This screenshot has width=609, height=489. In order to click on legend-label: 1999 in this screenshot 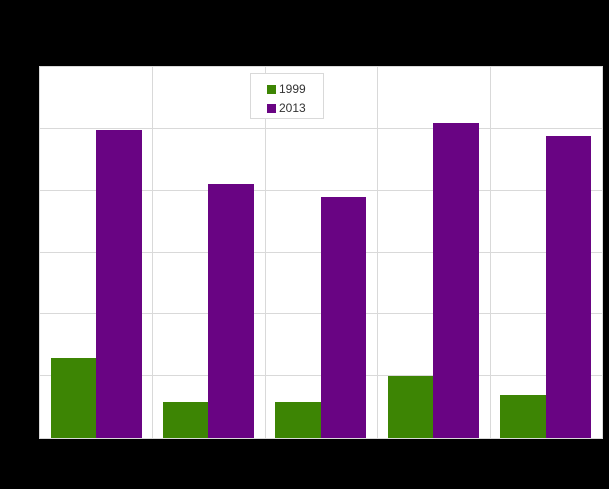, I will do `click(292, 89)`.